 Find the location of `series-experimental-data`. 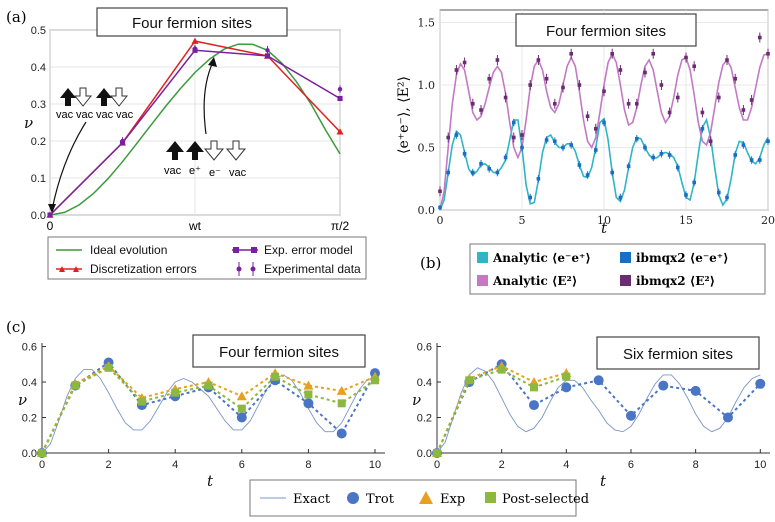

series-experimental-data is located at coordinates (195, 131).